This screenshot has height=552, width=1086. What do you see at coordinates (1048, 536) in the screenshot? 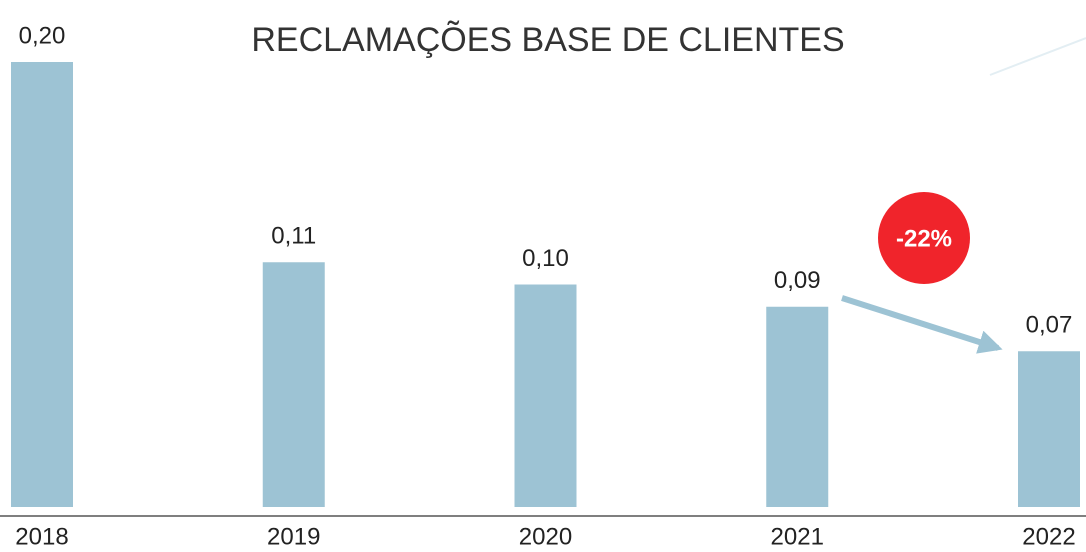
I see `x-tick-label: 2022` at bounding box center [1048, 536].